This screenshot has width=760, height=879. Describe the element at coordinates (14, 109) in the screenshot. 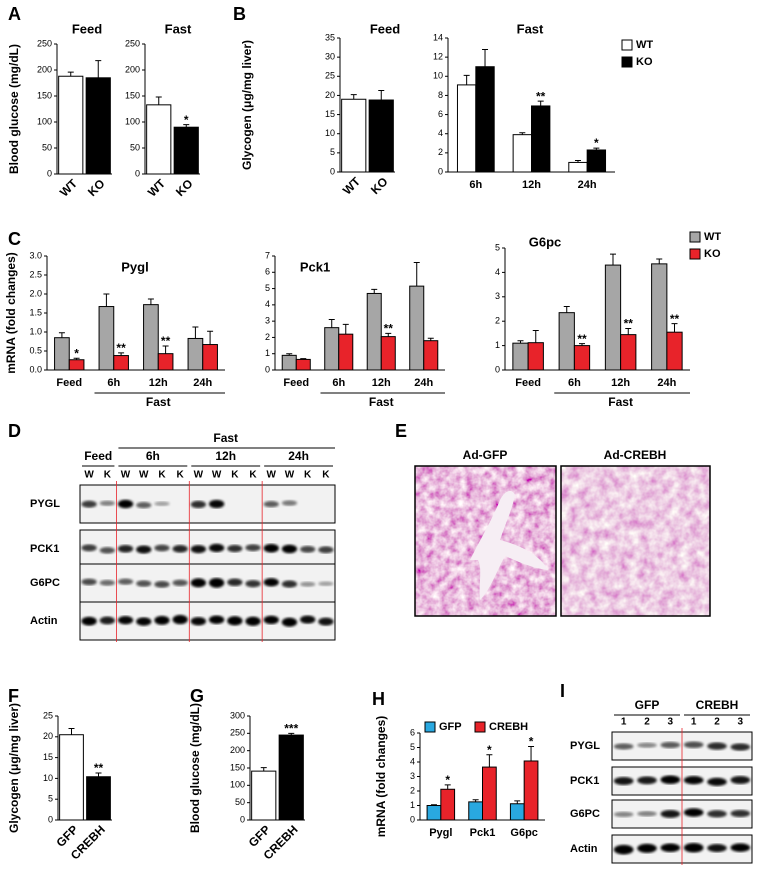

I see `y-axis-label: Blood glucose (mg/dL)` at that location.